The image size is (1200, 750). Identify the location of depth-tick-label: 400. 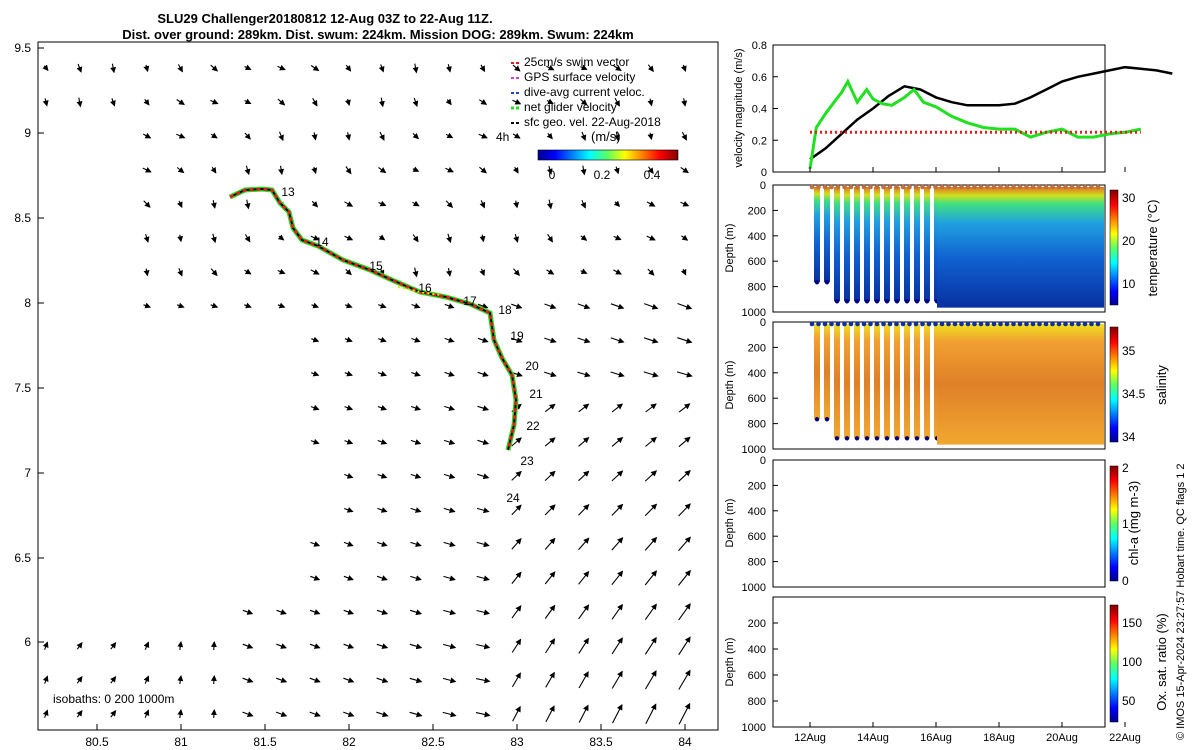
(757, 512).